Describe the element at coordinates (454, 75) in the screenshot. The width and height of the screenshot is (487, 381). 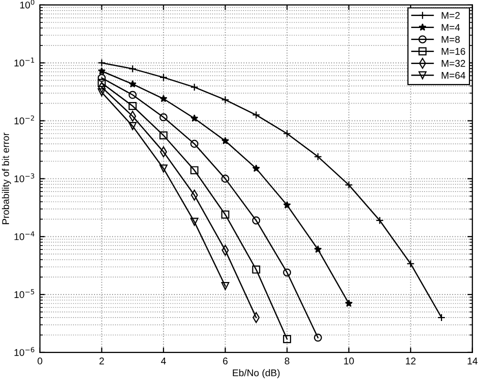
I see `legend-label: M=64` at that location.